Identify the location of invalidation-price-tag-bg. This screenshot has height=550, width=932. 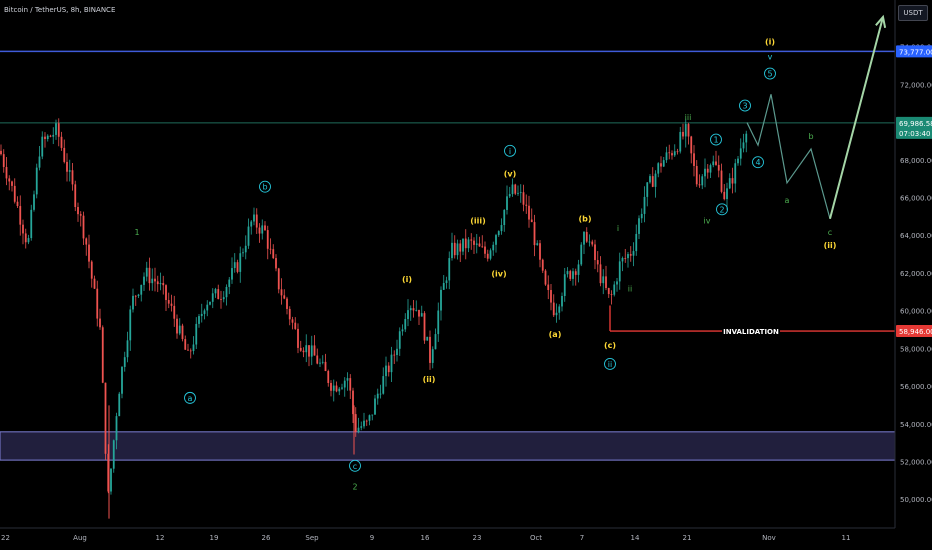
(914, 331).